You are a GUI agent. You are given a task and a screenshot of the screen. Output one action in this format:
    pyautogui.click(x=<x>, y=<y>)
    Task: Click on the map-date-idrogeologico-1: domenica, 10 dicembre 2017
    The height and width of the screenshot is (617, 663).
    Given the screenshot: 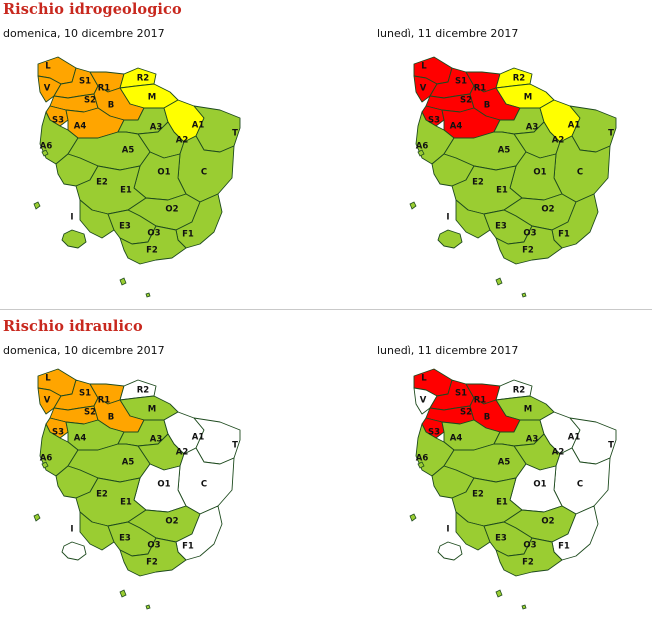 What is the action you would take?
    pyautogui.click(x=84, y=33)
    